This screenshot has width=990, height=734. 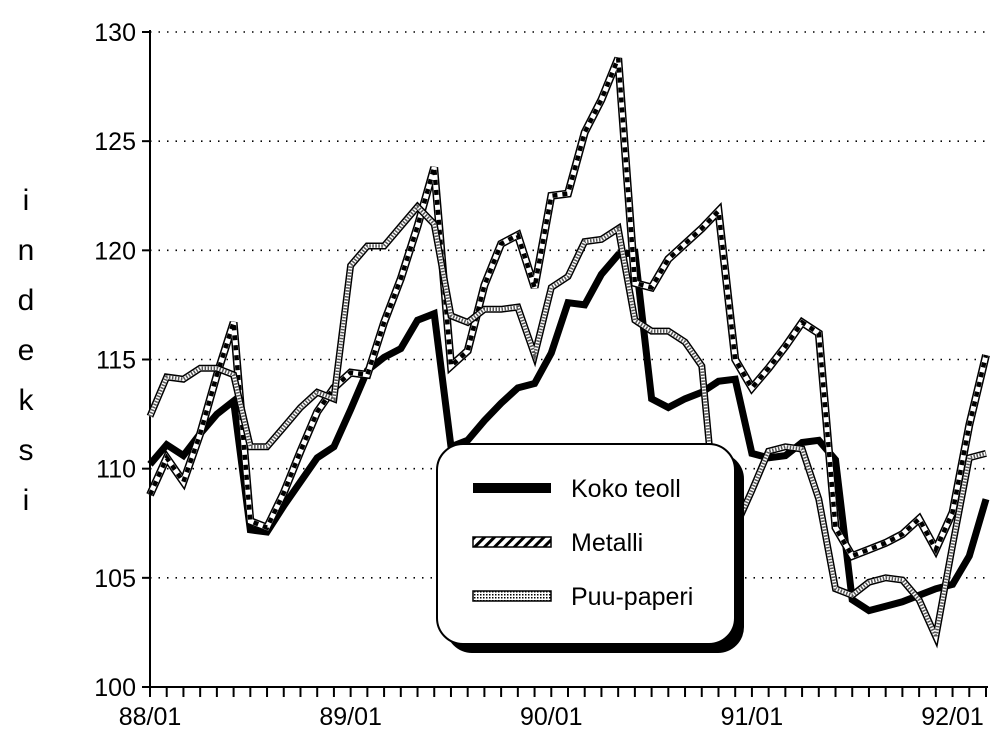 What do you see at coordinates (115, 688) in the screenshot?
I see `y-tick-label: 100` at bounding box center [115, 688].